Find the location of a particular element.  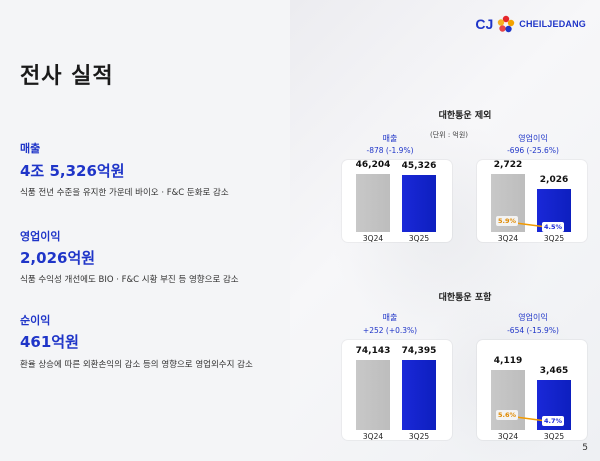

company-logo: CJ CHEILJEDANG is located at coordinates (530, 24).